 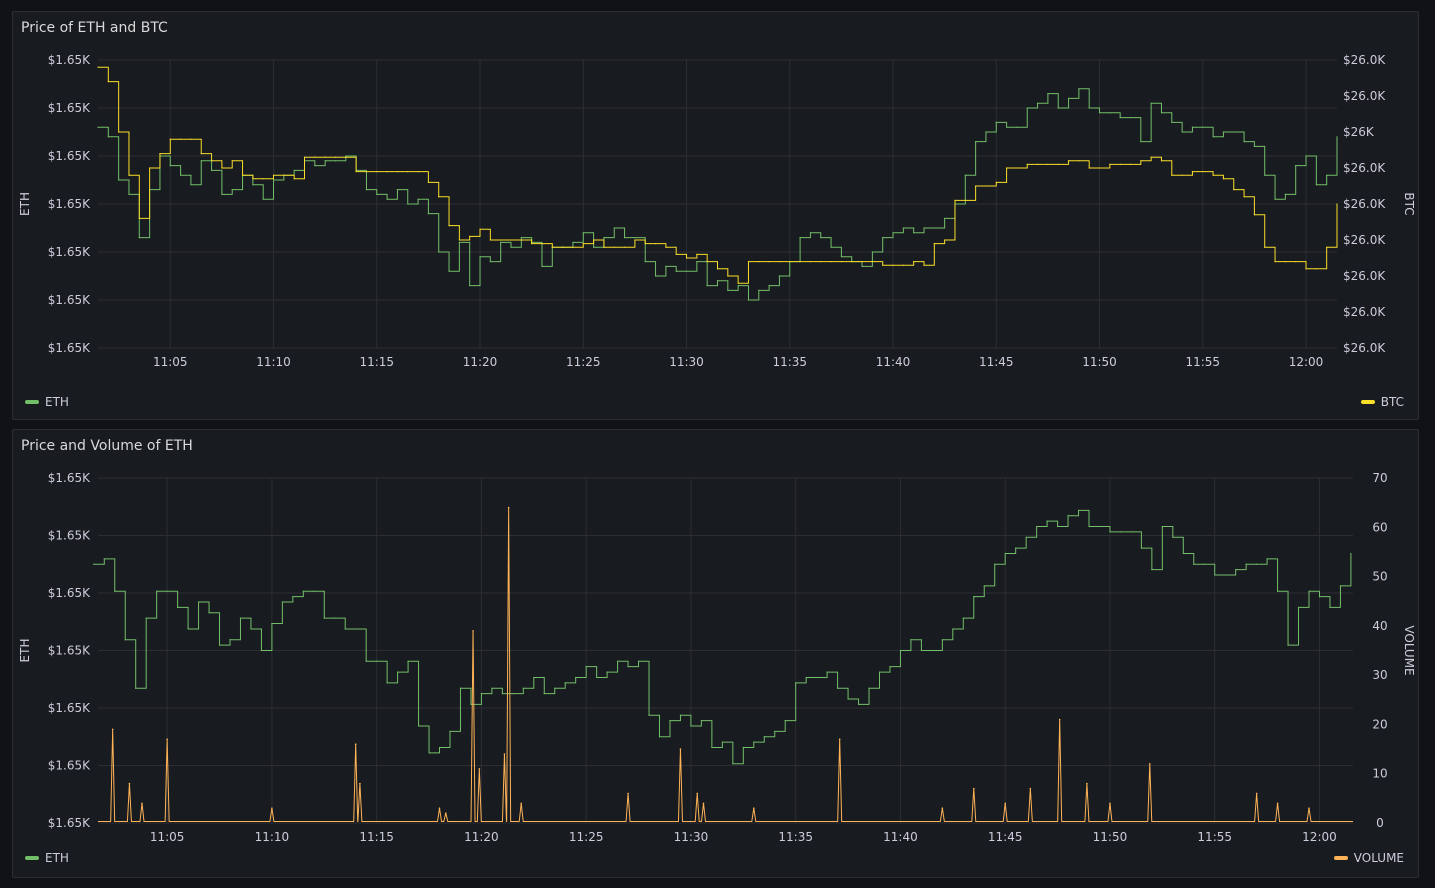 I want to click on y-right-tick-label: 60, so click(x=1379, y=527).